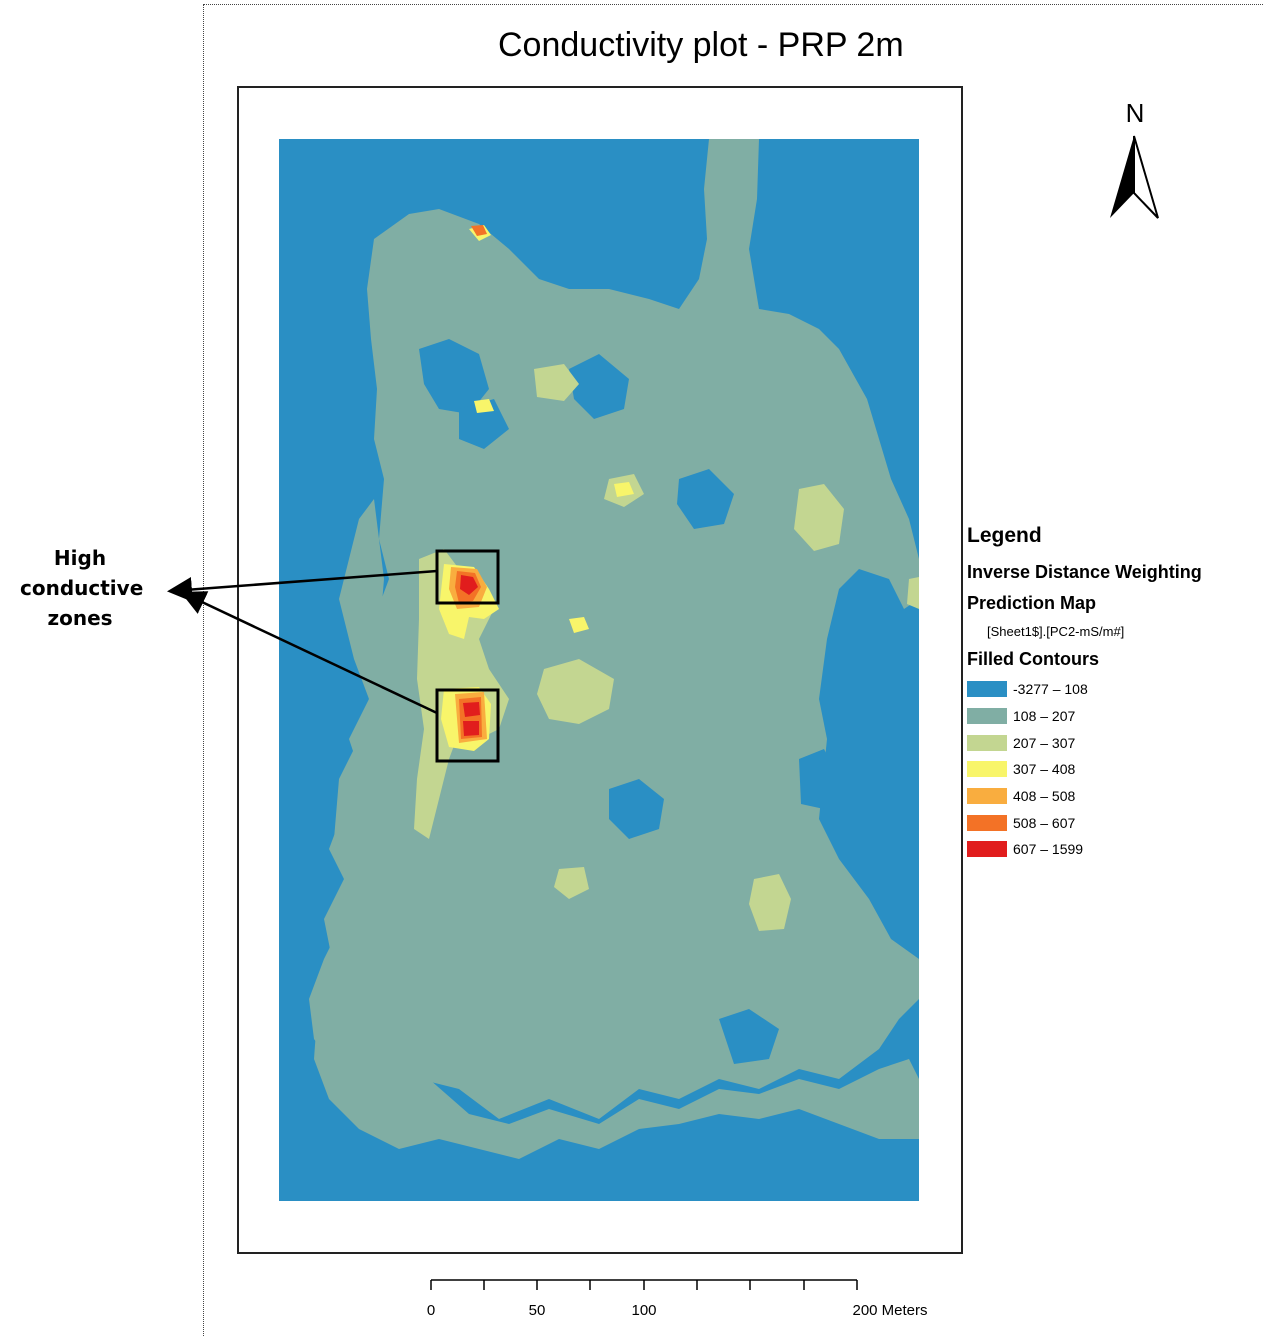 The height and width of the screenshot is (1338, 1266). I want to click on zone-108-207-left, so click(356, 734).